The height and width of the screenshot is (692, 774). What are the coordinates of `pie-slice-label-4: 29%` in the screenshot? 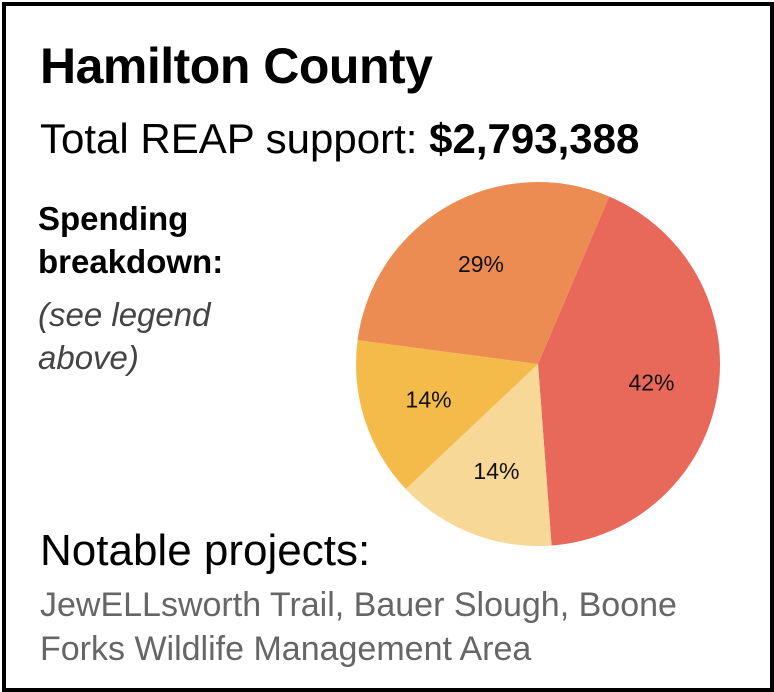 It's located at (481, 264).